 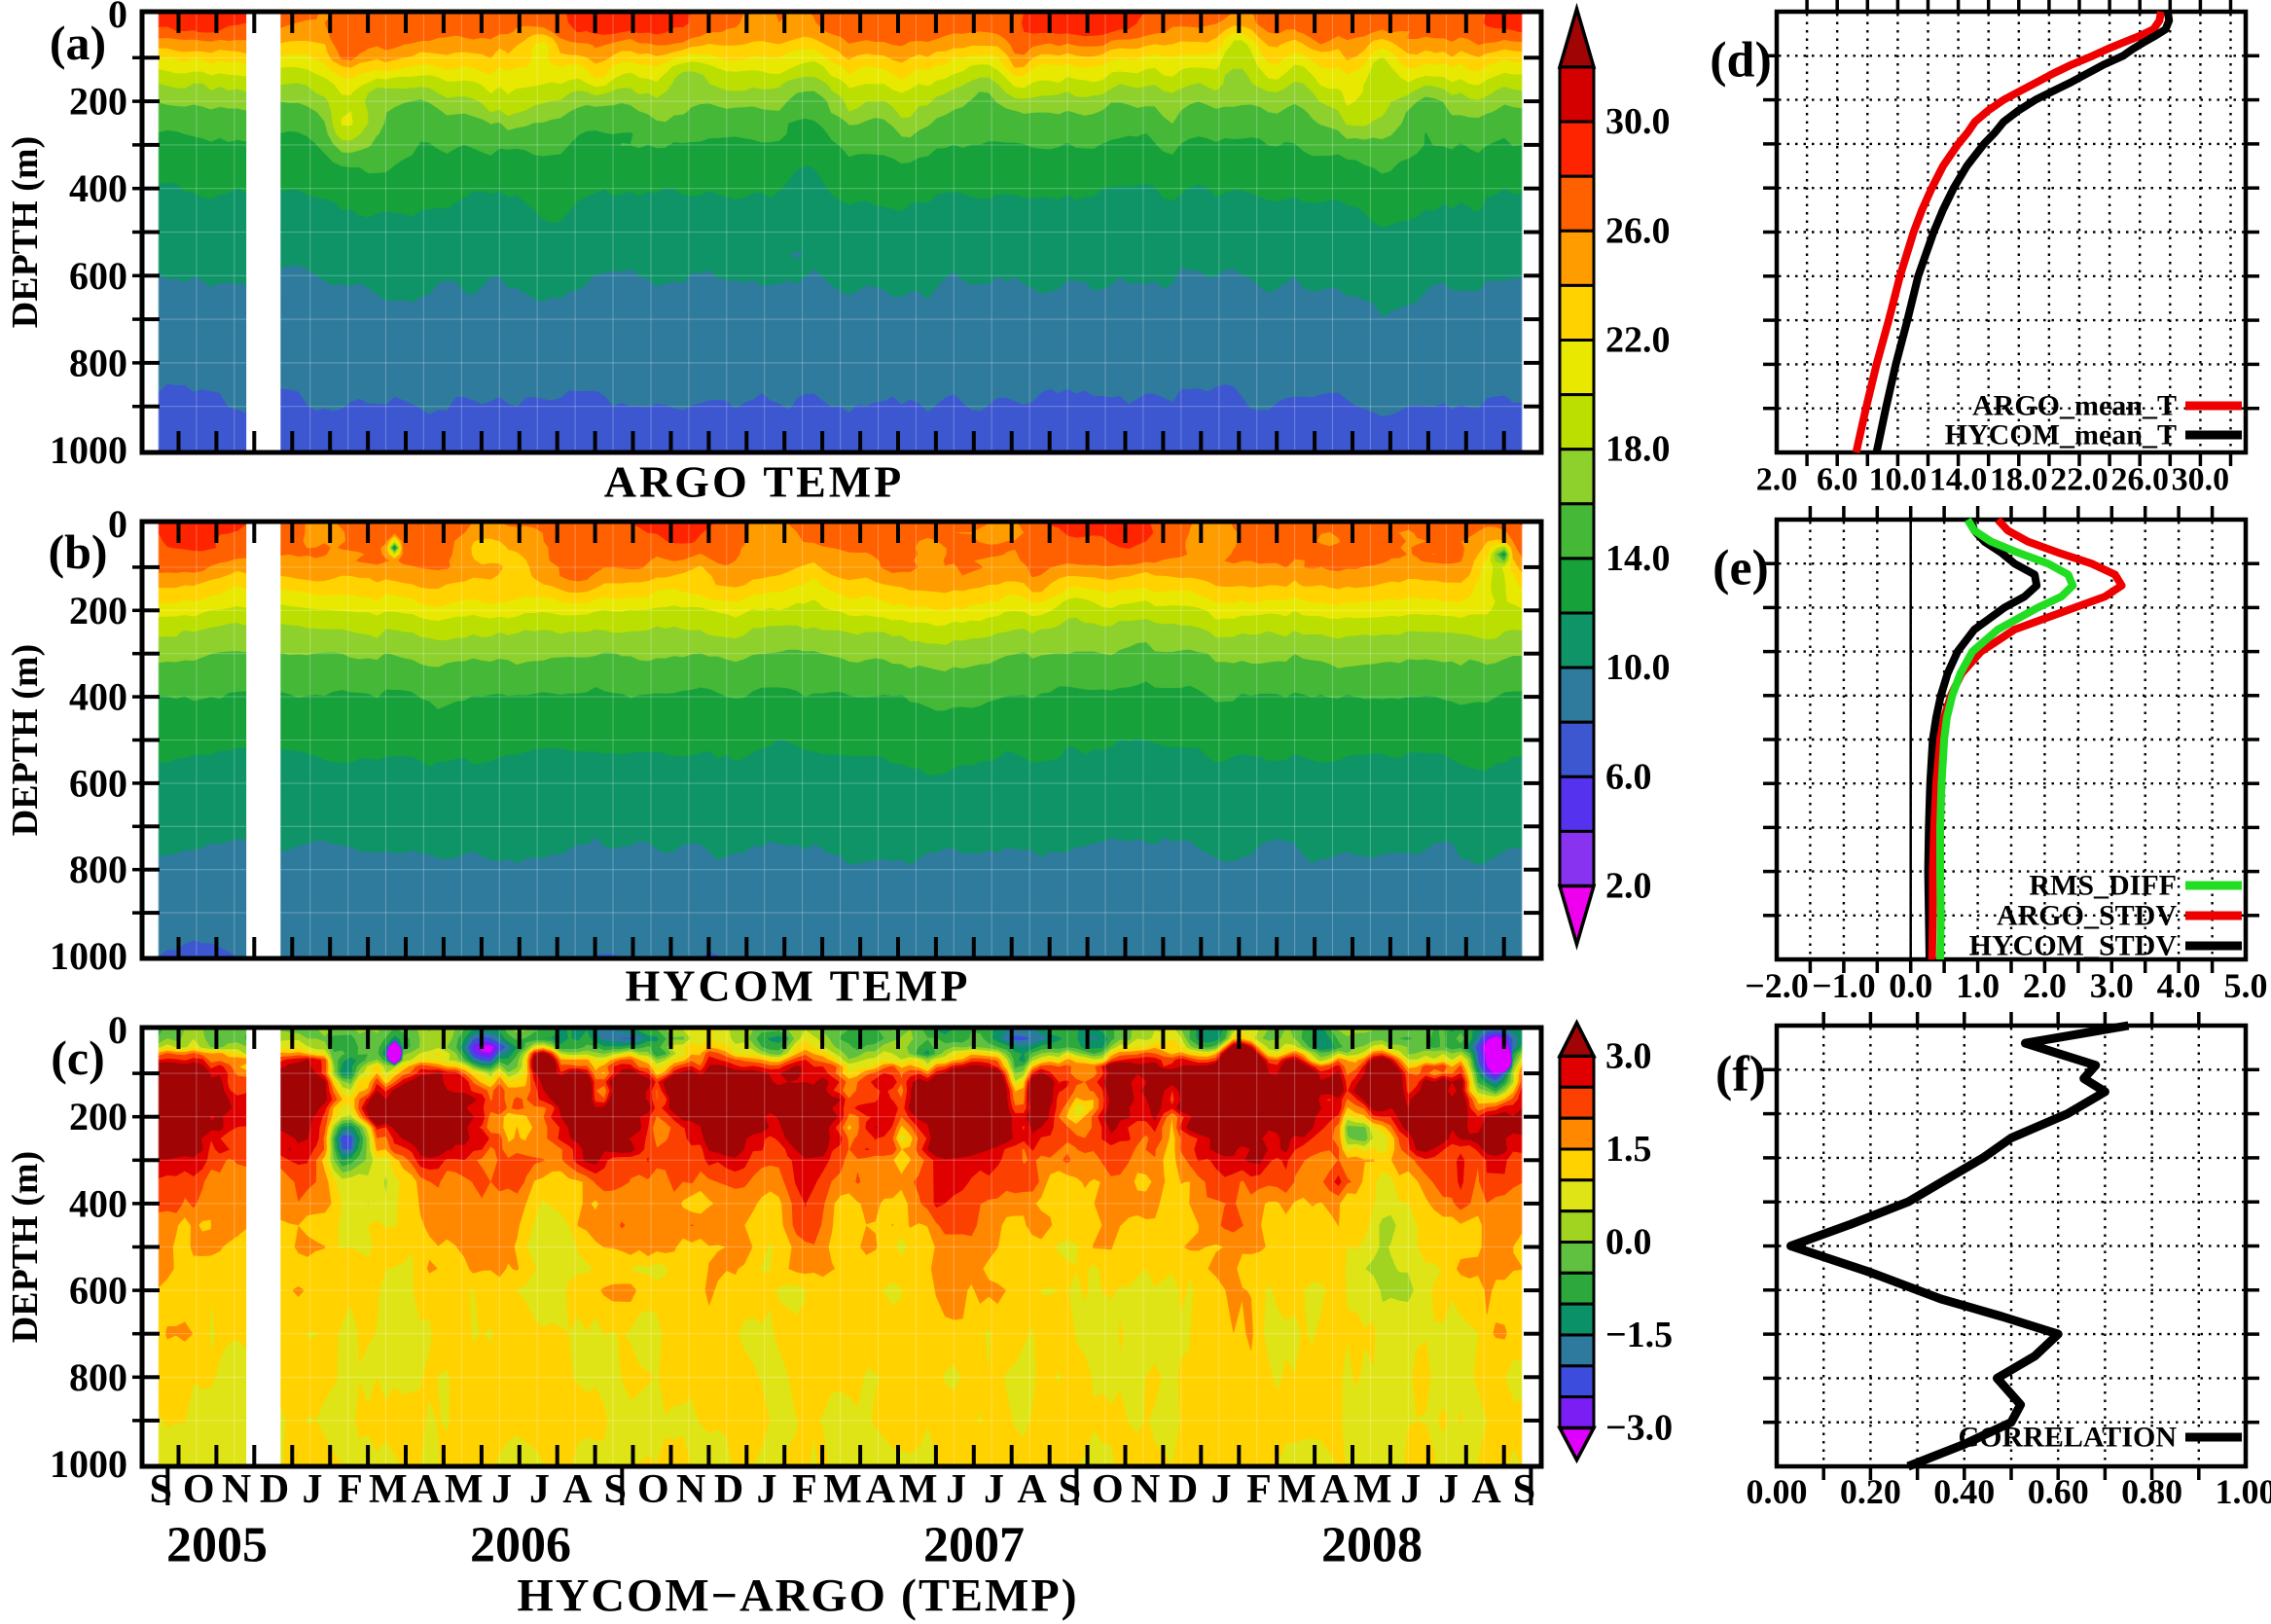 What do you see at coordinates (2061, 435) in the screenshot?
I see `svg-text: HYCOM_mean_T` at bounding box center [2061, 435].